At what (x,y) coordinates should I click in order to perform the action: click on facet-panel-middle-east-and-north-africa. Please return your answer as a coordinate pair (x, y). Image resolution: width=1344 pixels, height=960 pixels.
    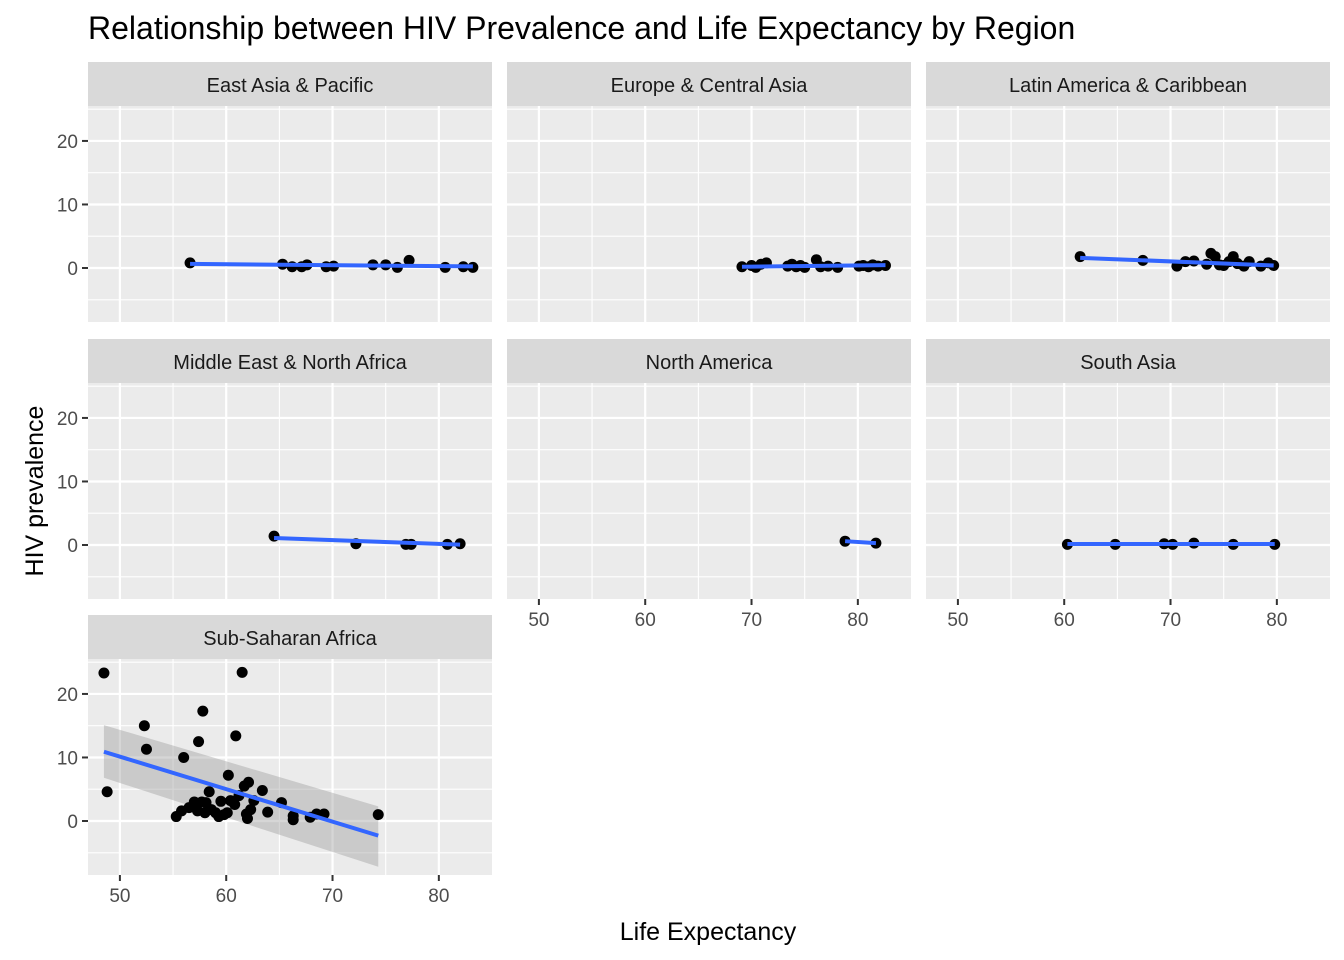
    Looking at the image, I should click on (290, 491).